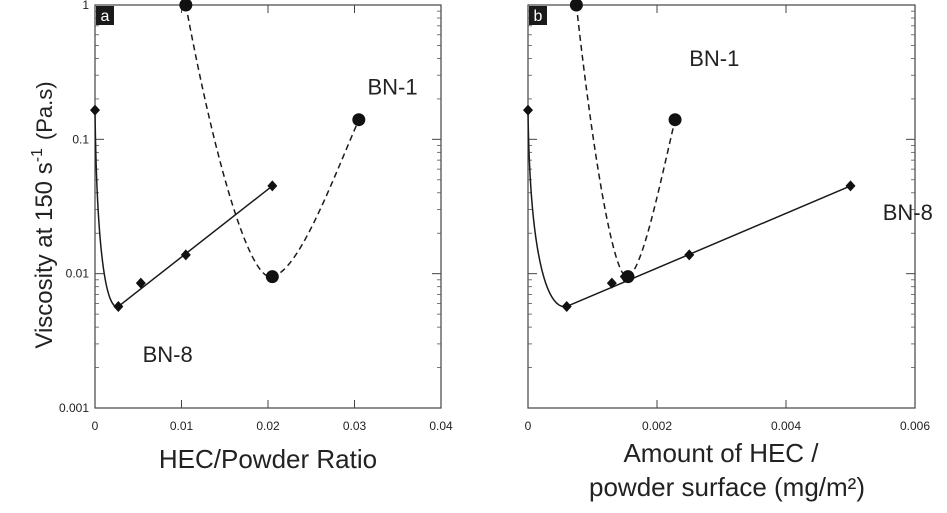 Image resolution: width=947 pixels, height=513 pixels. I want to click on panel-a-x-tick-label: 0, so click(95, 426).